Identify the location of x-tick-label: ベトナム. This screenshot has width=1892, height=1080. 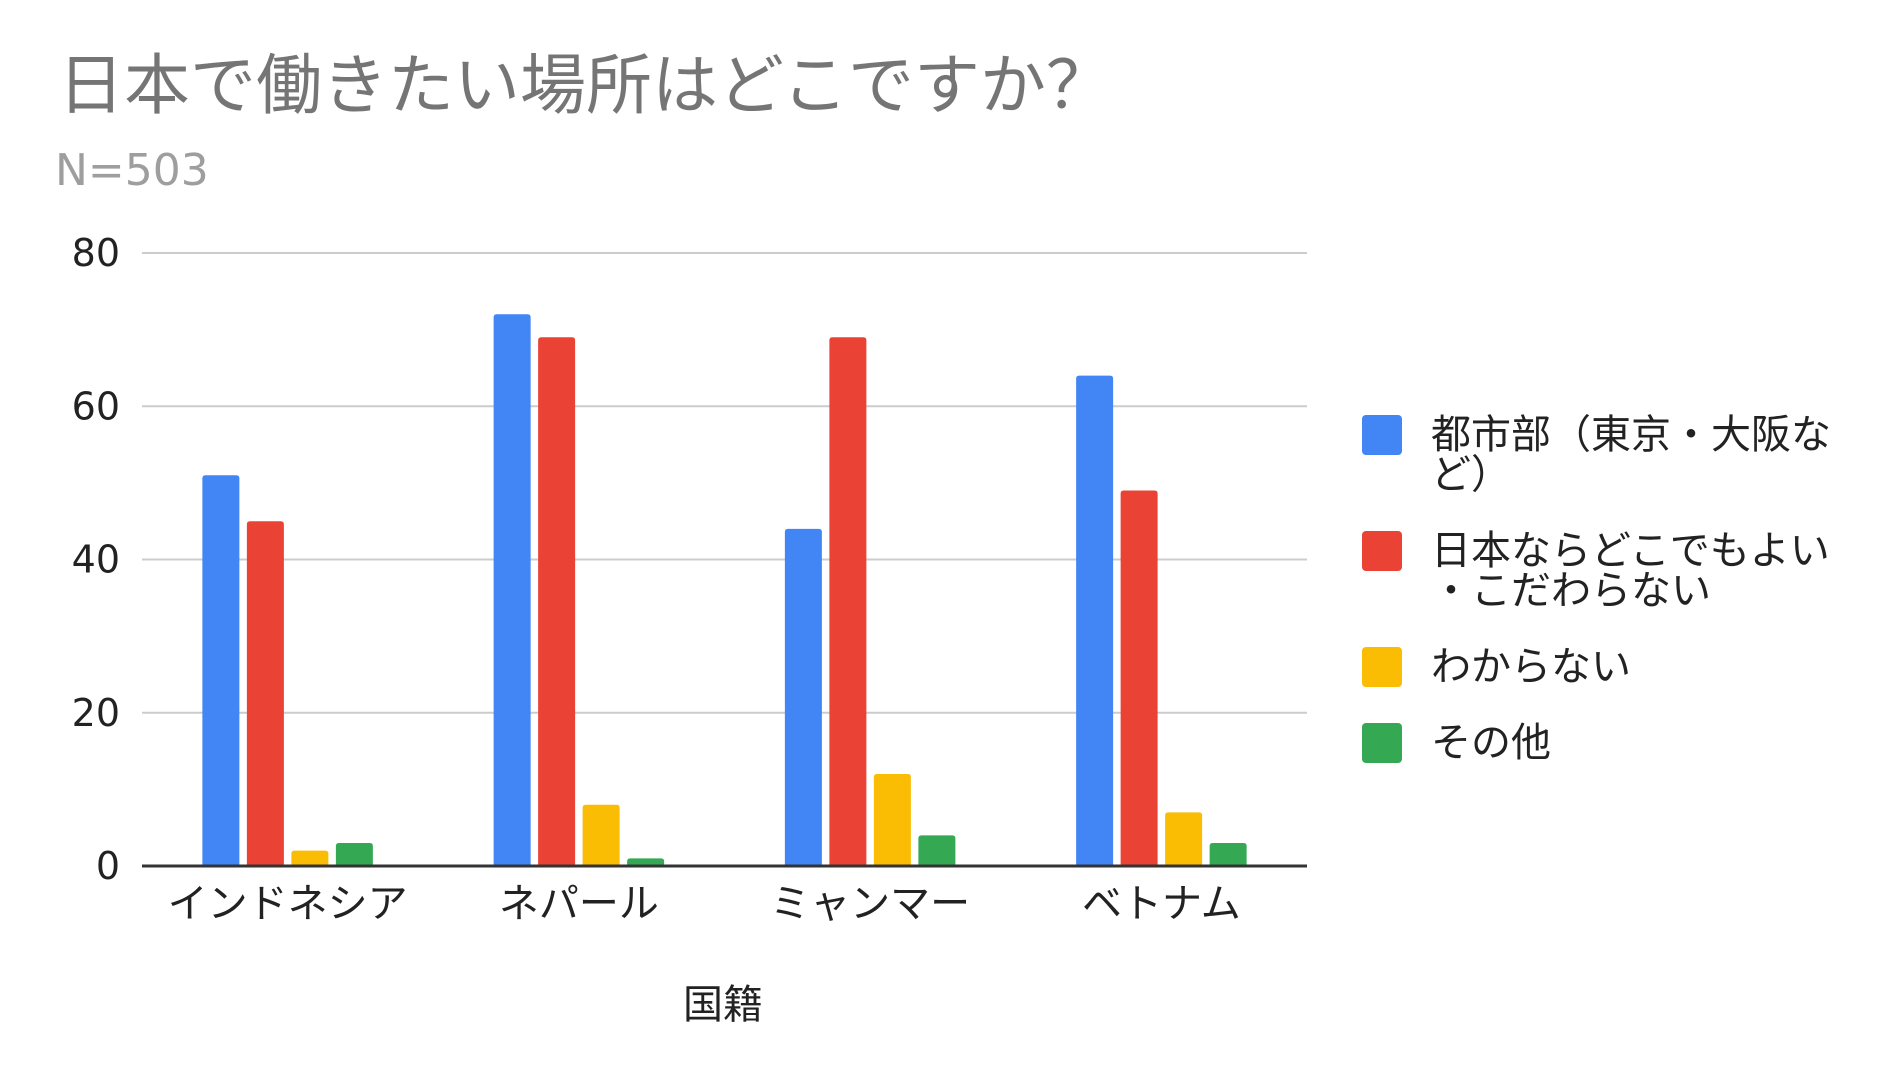
(1161, 904).